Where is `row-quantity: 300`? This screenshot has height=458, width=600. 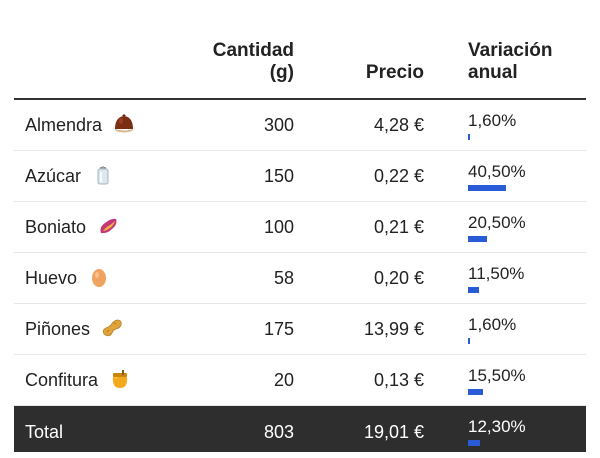
row-quantity: 300 is located at coordinates (278, 125).